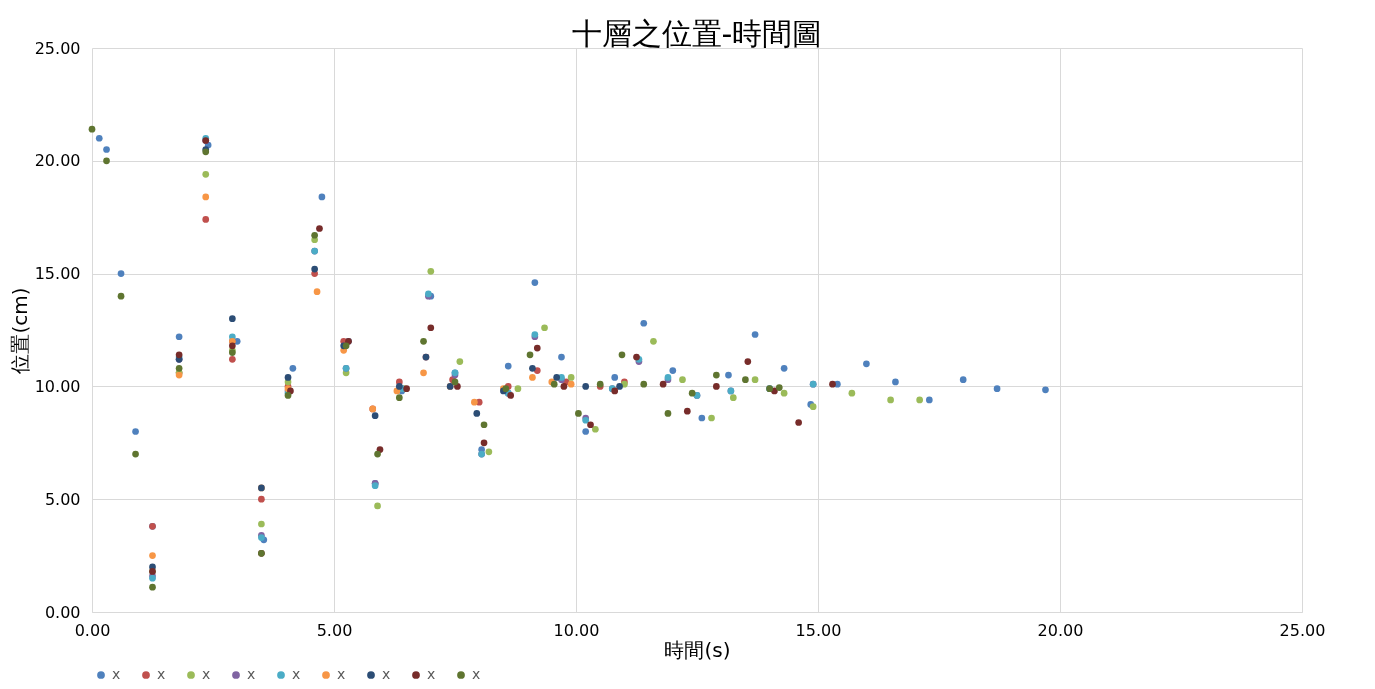 This screenshot has height=689, width=1375. Describe the element at coordinates (62, 499) in the screenshot. I see `y-tick-label: 5.00` at that location.